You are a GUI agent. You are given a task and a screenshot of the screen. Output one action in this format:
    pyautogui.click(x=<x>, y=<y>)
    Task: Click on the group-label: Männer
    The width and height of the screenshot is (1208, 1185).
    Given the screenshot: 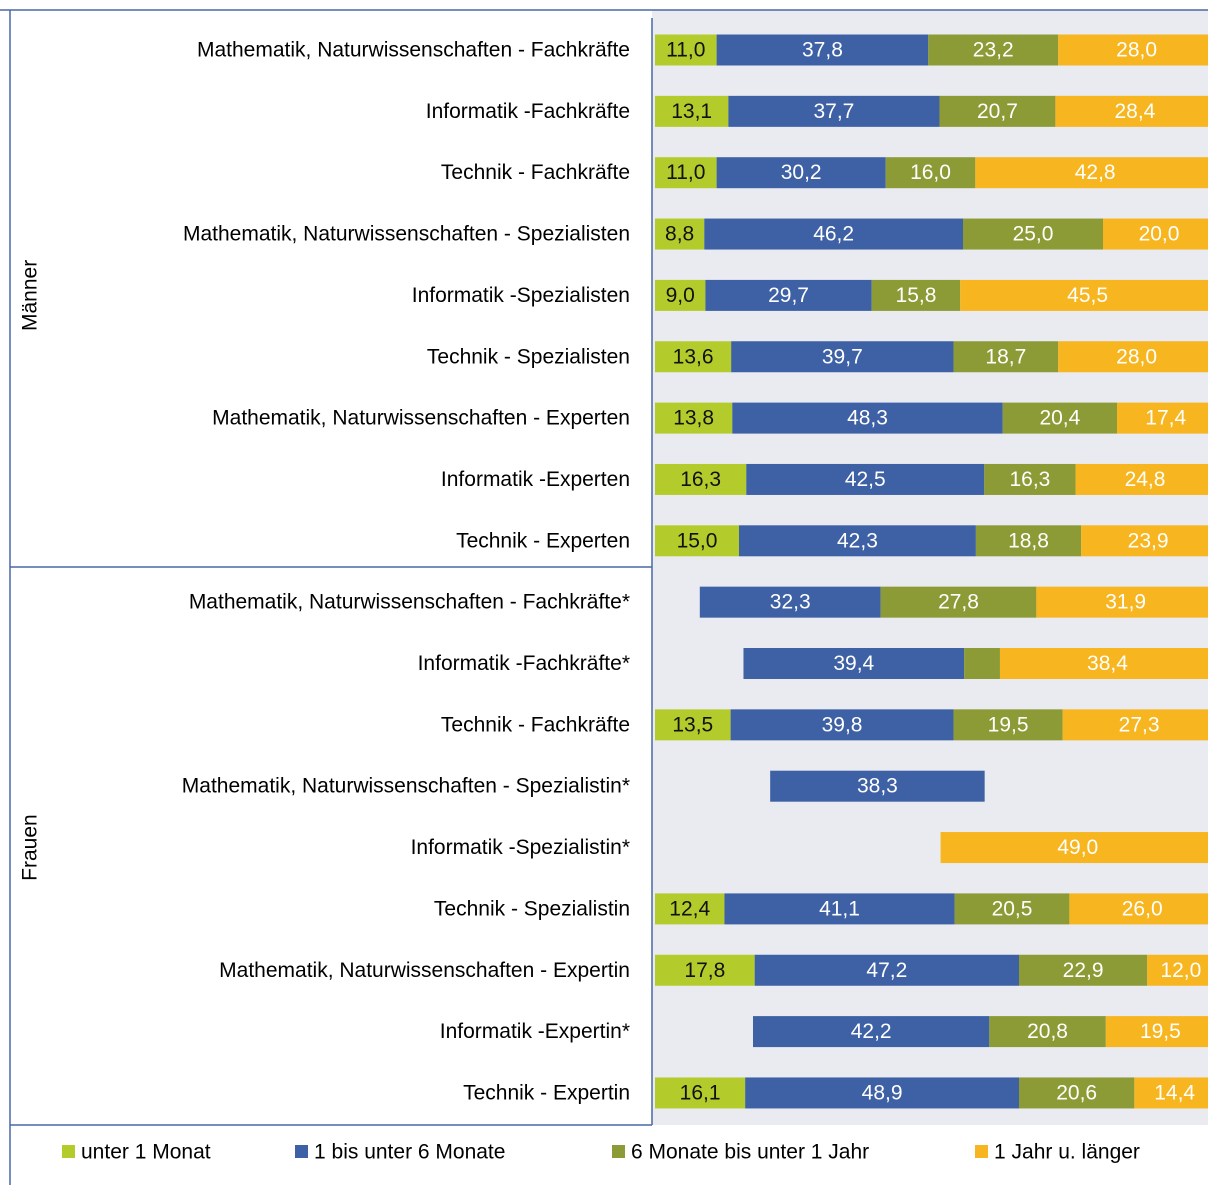 What is the action you would take?
    pyautogui.click(x=30, y=295)
    